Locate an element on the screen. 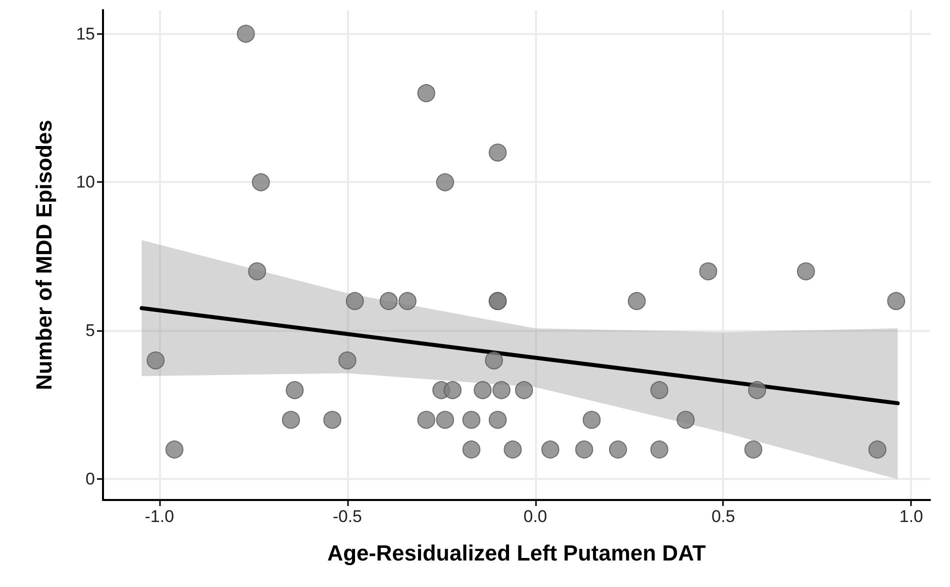 This screenshot has height=587, width=950. y-tick-label: 0 is located at coordinates (90, 479).